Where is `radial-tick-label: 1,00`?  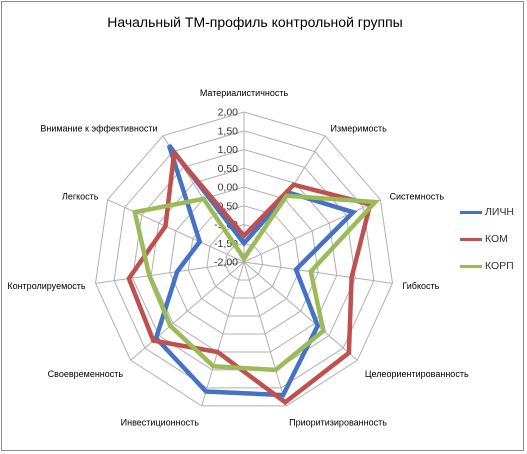
radial-tick-label: 1,00 is located at coordinates (228, 150).